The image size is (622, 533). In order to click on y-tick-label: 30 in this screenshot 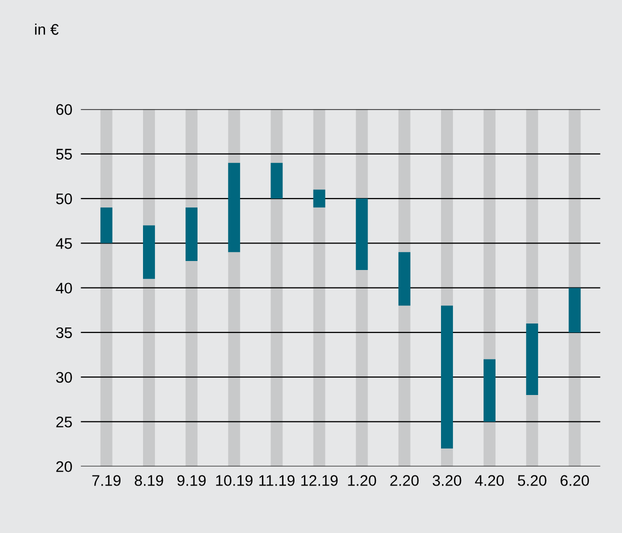, I will do `click(64, 377)`.